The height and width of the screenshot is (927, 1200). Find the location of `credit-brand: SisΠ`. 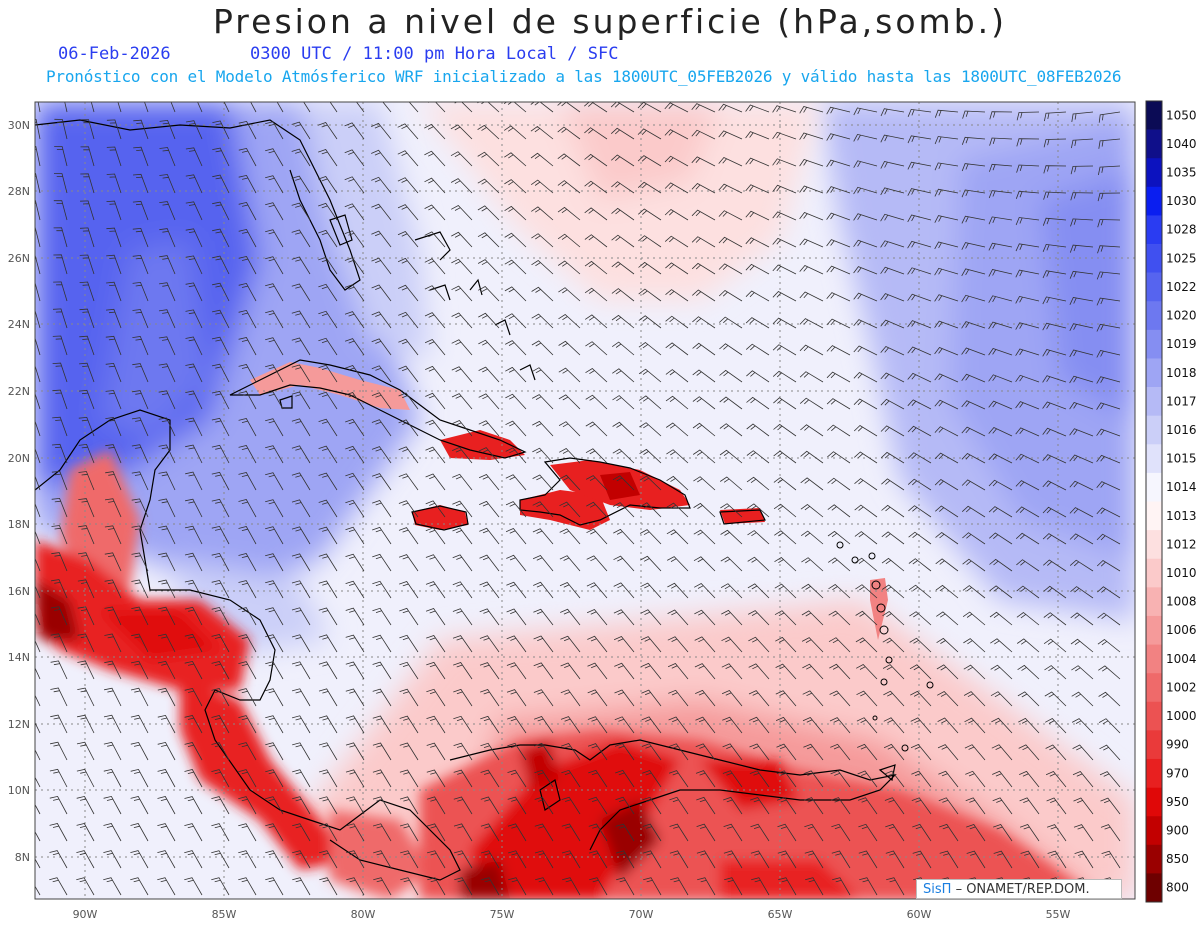

credit-brand: SisΠ is located at coordinates (937, 889).